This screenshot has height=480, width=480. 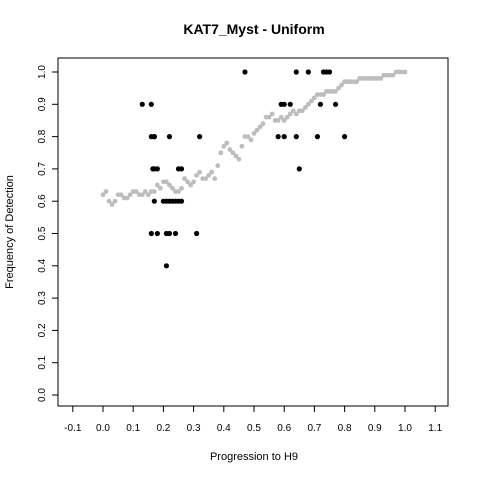 What do you see at coordinates (253, 420) in the screenshot?
I see `x-axis: -0.1 0.0 0.1 0.2 0.3 0.4 0.5 0.6 0.7 0.8 0.9 1.0 1.1` at bounding box center [253, 420].